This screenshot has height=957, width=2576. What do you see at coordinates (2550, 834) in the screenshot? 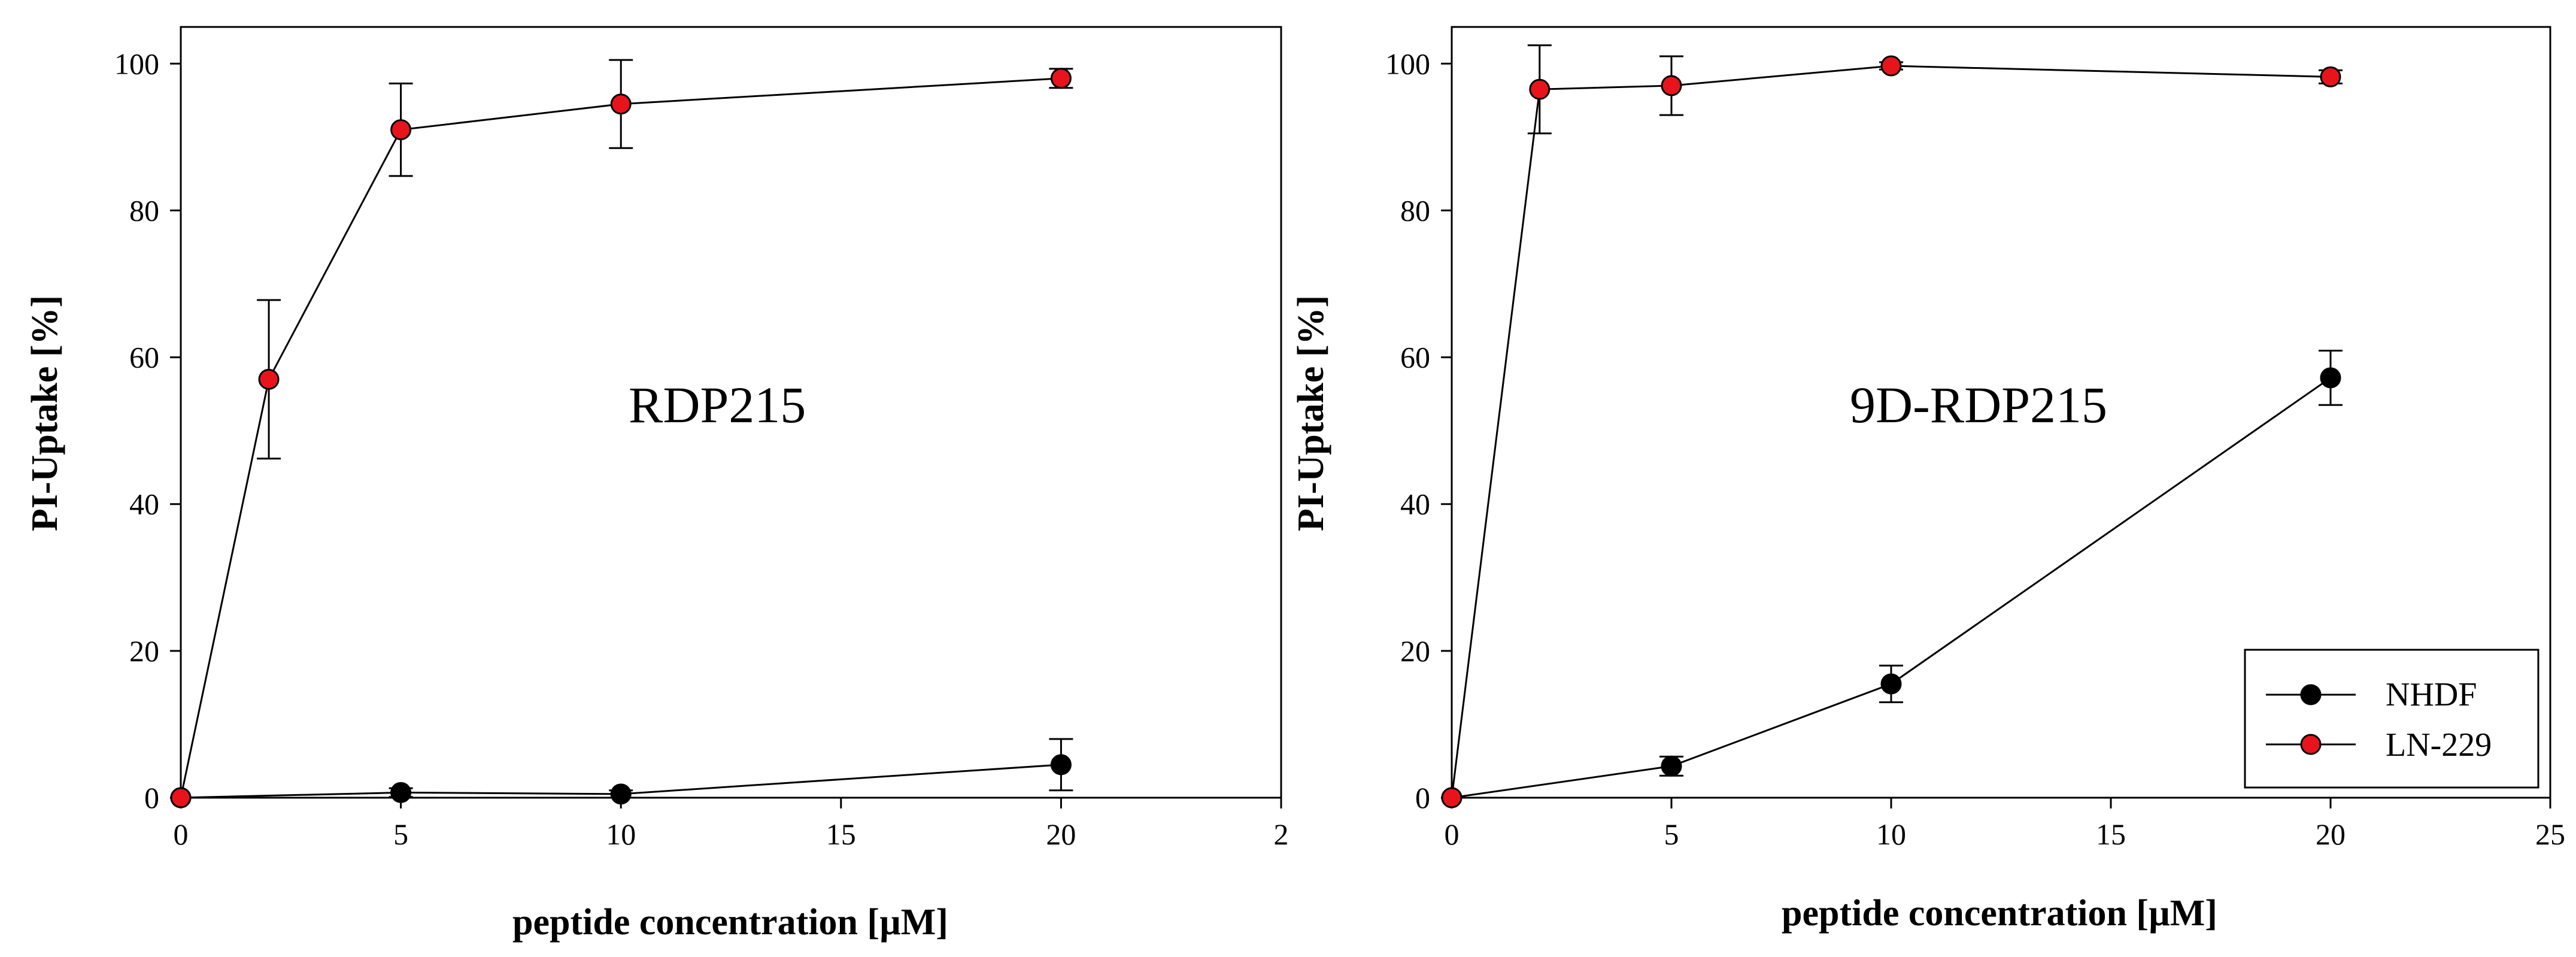
I see `x-tick-label: 25` at bounding box center [2550, 834].